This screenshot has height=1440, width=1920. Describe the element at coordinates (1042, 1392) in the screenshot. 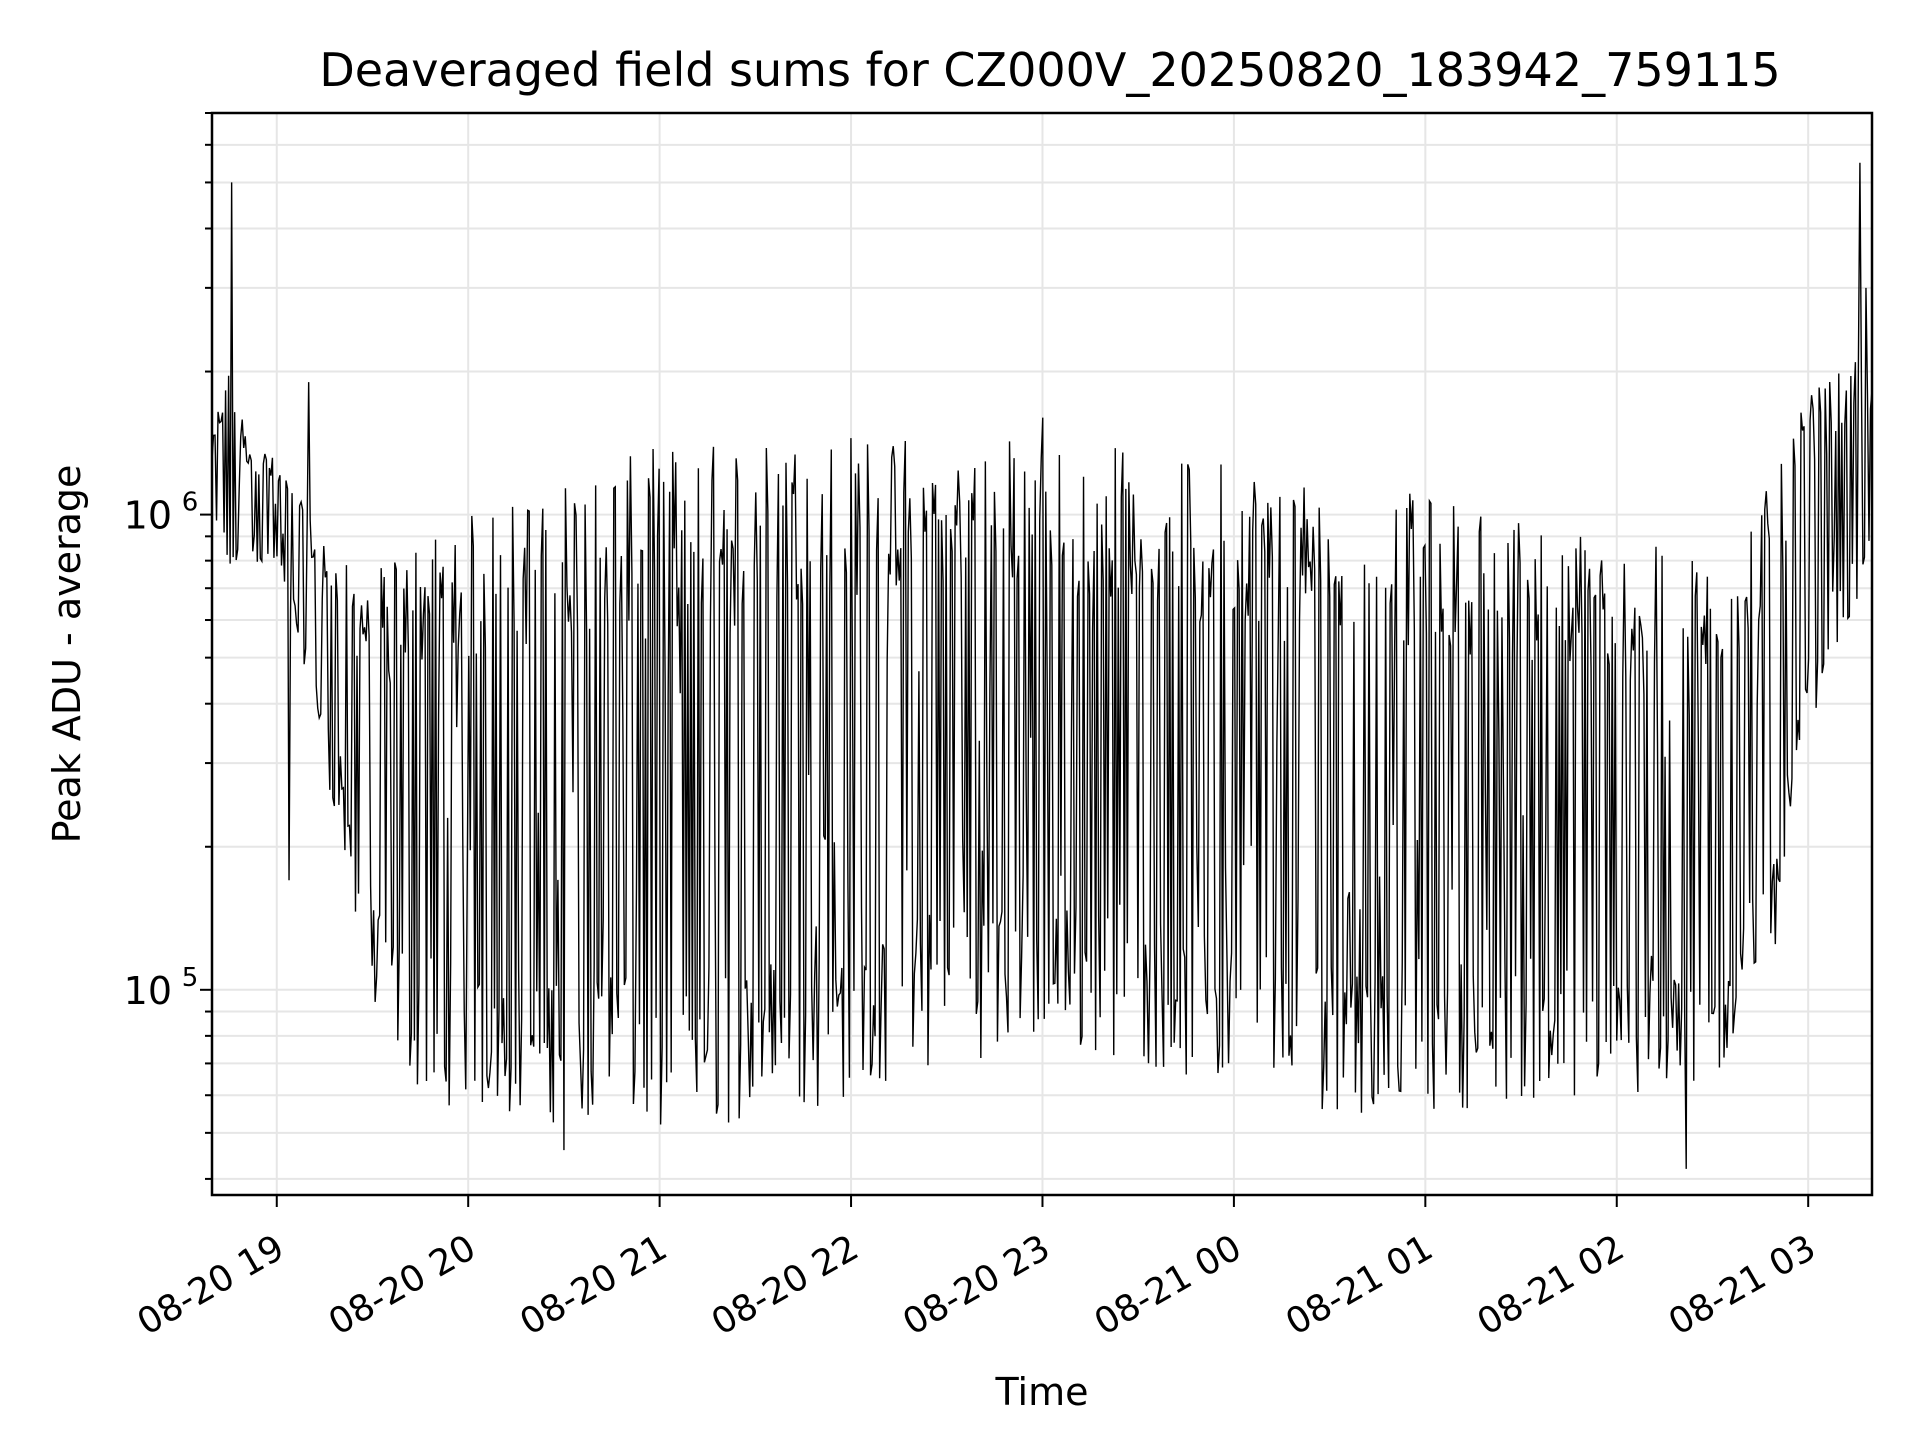

I see `x-axis-label: Time` at that location.